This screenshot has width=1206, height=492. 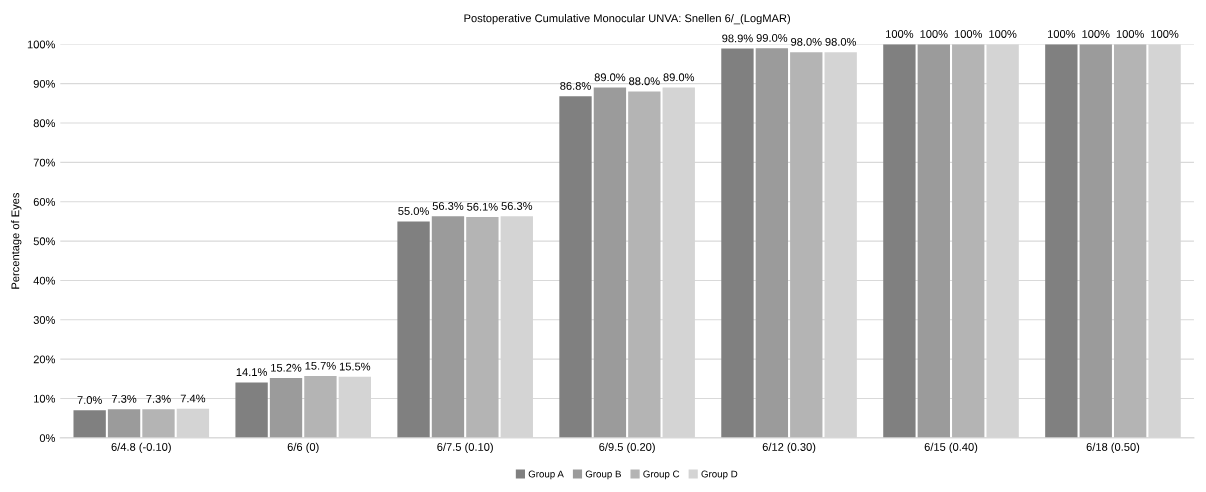 What do you see at coordinates (482, 206) in the screenshot?
I see `data-label: 56.1%` at bounding box center [482, 206].